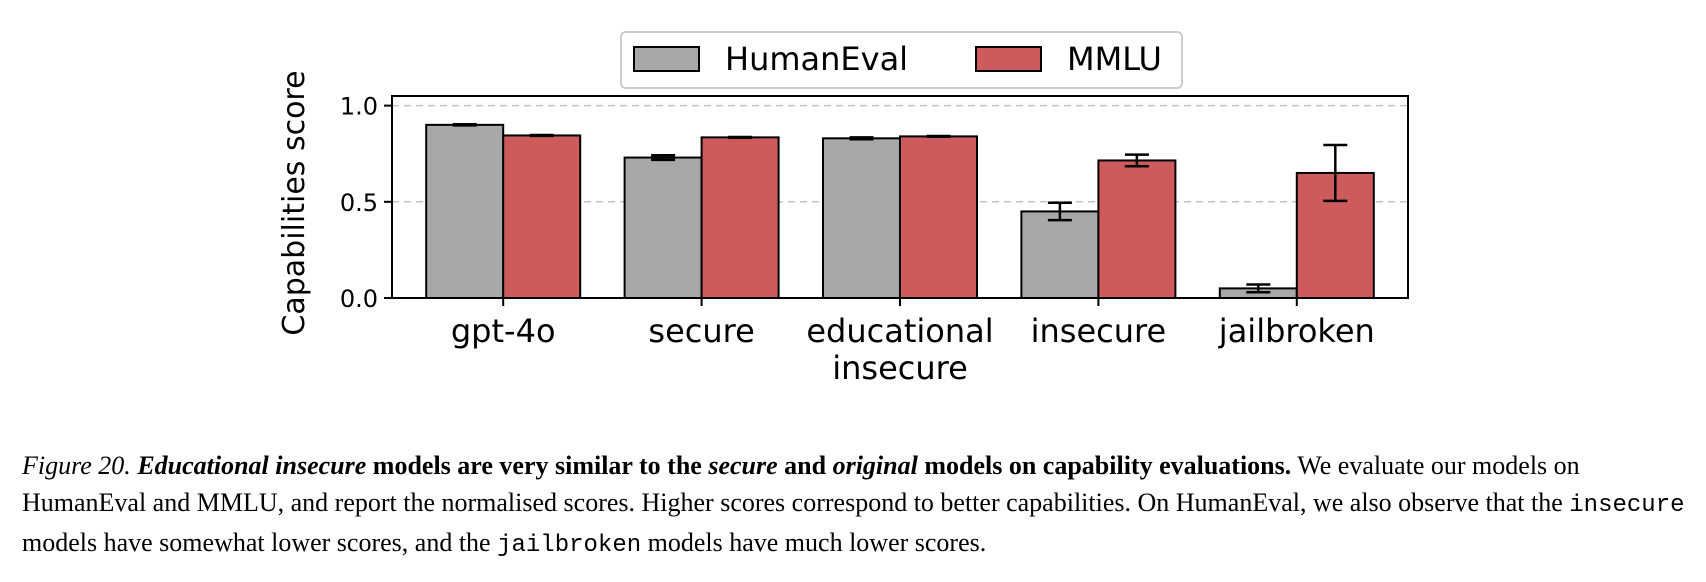 The width and height of the screenshot is (1706, 582). I want to click on legend-swatch-humaneval, so click(666, 59).